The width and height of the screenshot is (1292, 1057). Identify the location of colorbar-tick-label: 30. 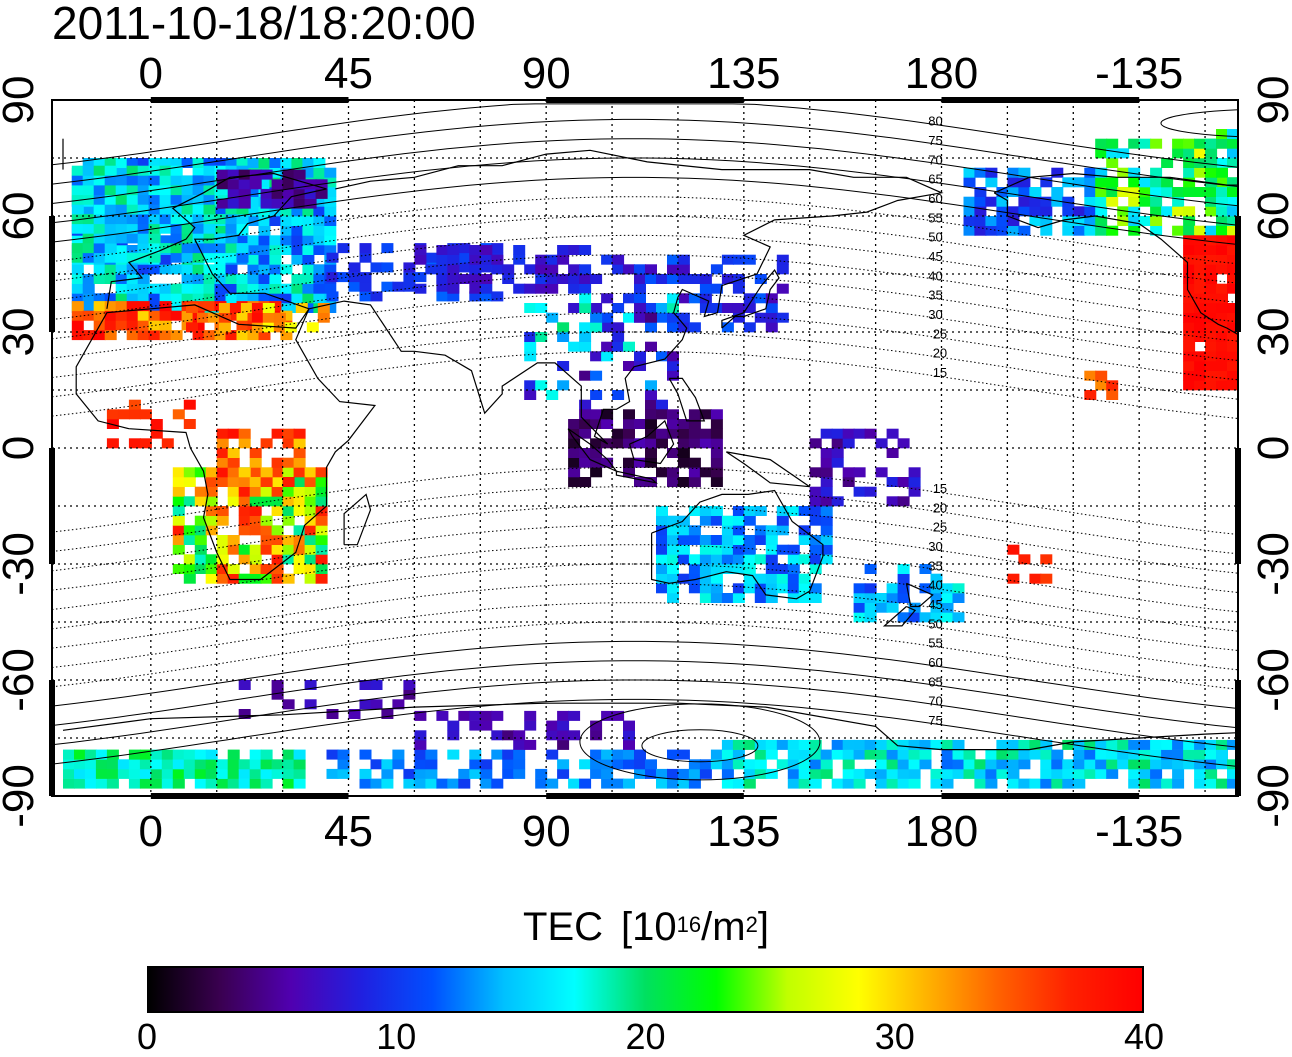
(894, 1036).